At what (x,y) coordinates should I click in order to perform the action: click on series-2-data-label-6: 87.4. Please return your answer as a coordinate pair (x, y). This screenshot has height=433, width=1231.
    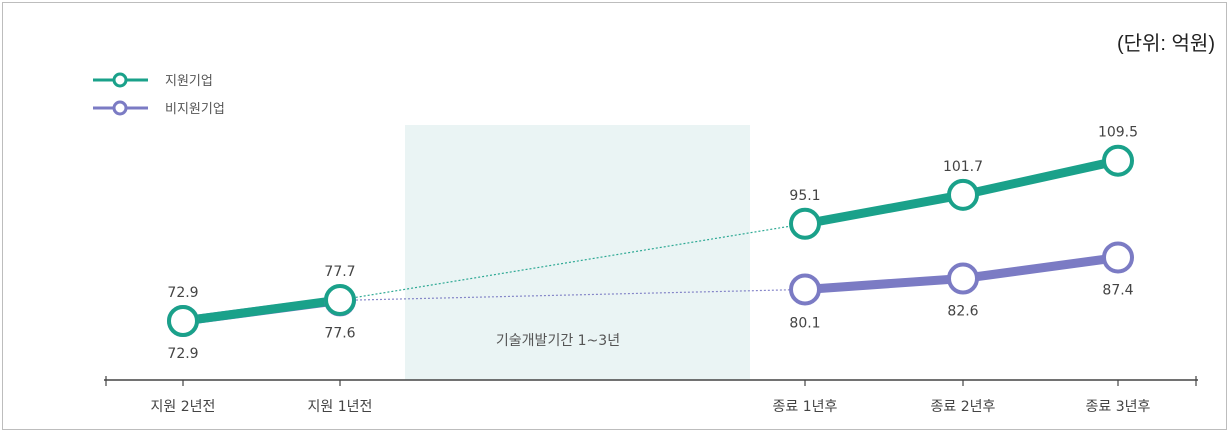
    Looking at the image, I should click on (1117, 290).